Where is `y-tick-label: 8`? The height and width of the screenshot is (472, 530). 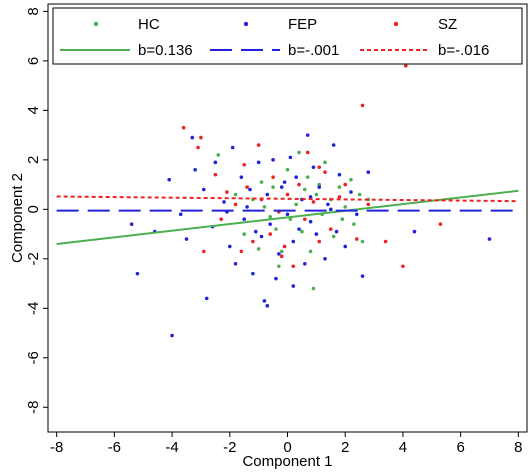 y-tick-label: 8 is located at coordinates (33, 11).